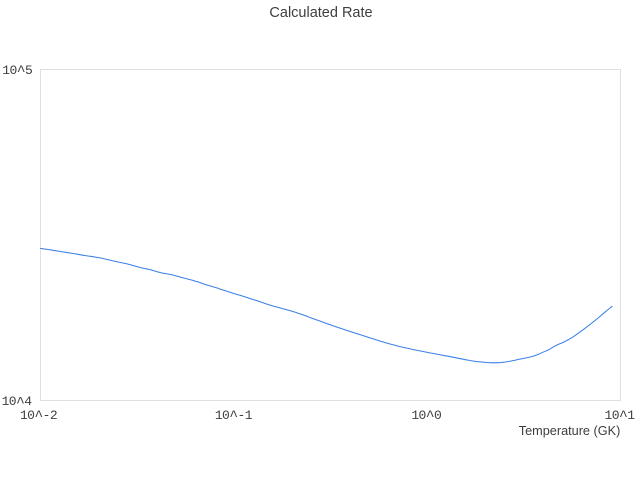 Image resolution: width=640 pixels, height=480 pixels. What do you see at coordinates (320, 13) in the screenshot?
I see `svg-text: Calculated Rate` at bounding box center [320, 13].